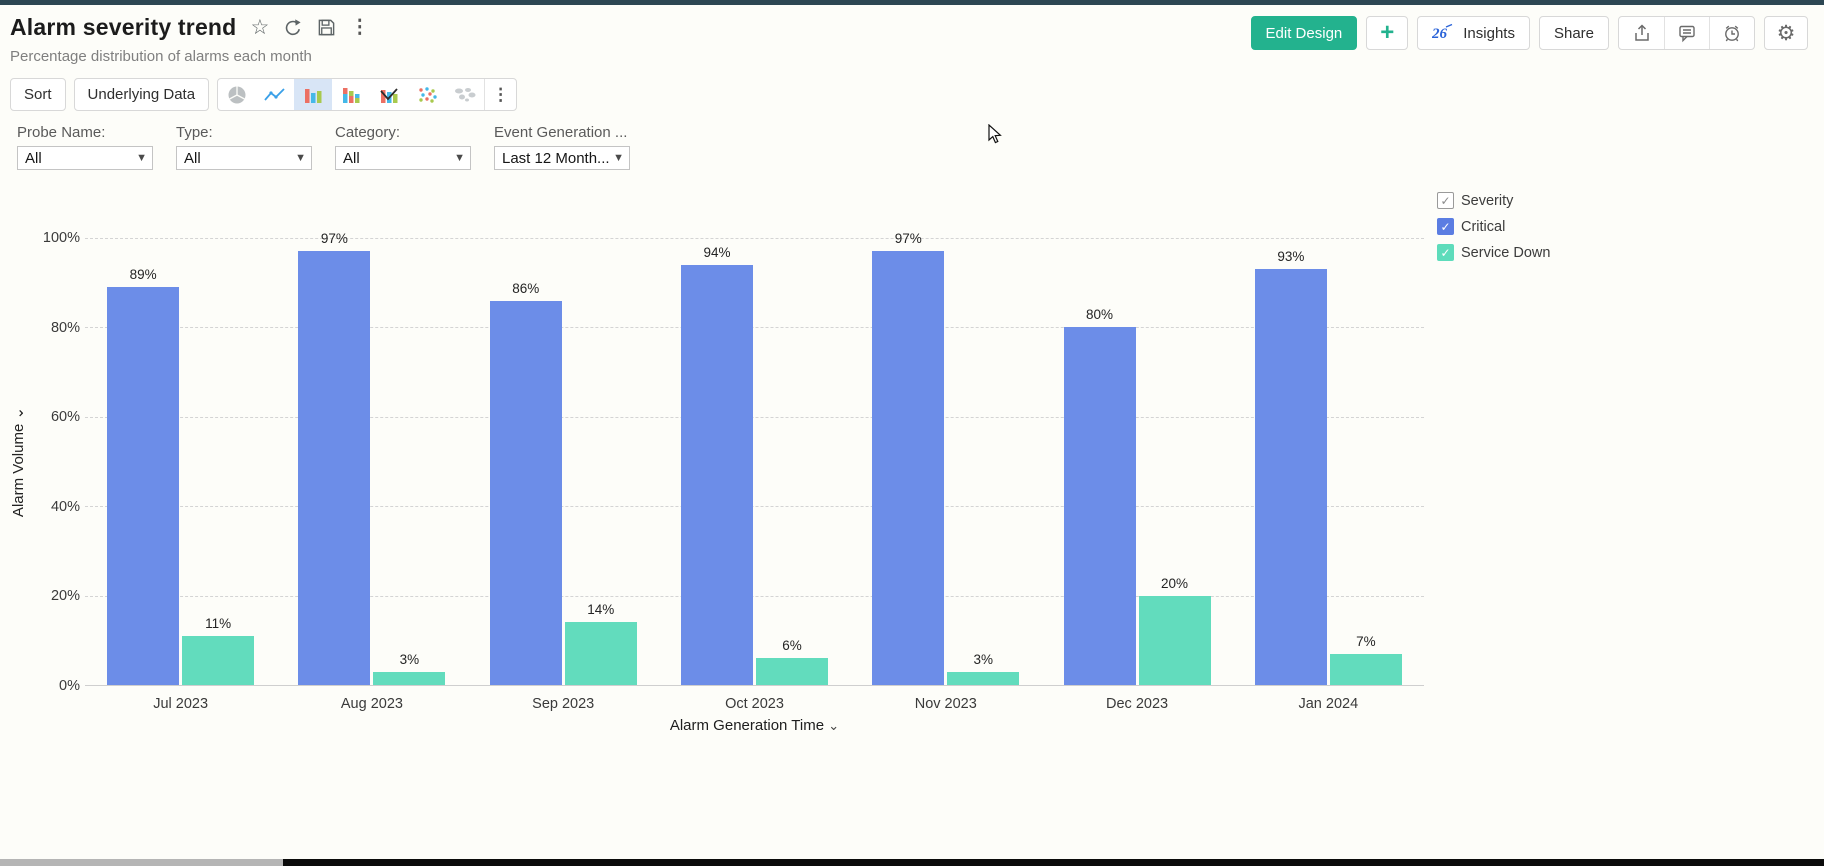 The width and height of the screenshot is (1824, 866). What do you see at coordinates (1174, 630) in the screenshot?
I see `bar-service-down: 20%` at bounding box center [1174, 630].